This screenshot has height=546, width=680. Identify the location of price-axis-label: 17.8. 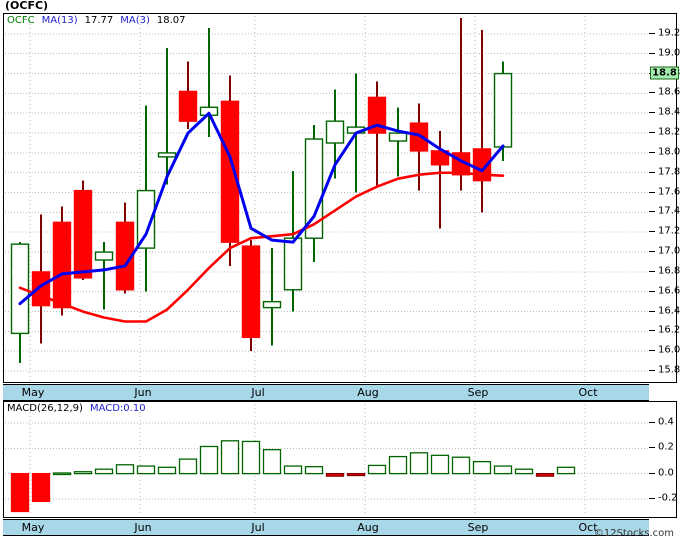
(669, 172).